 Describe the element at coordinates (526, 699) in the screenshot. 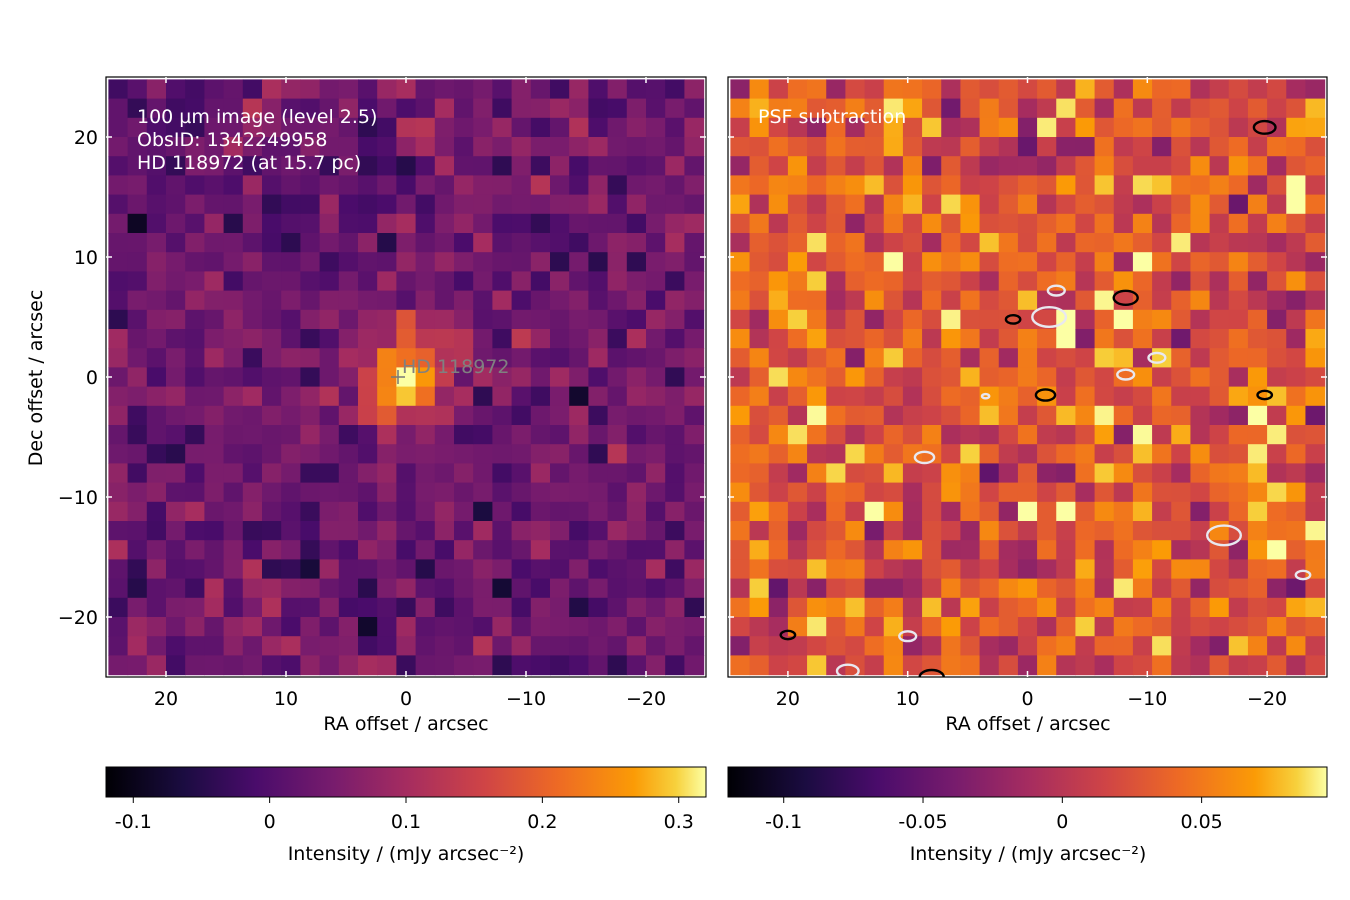

I see `x-tick-label: −10` at that location.